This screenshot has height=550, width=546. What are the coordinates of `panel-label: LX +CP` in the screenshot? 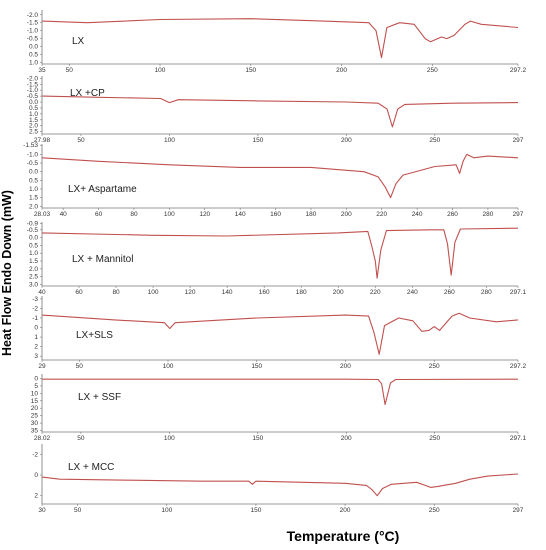 It's located at (87, 93).